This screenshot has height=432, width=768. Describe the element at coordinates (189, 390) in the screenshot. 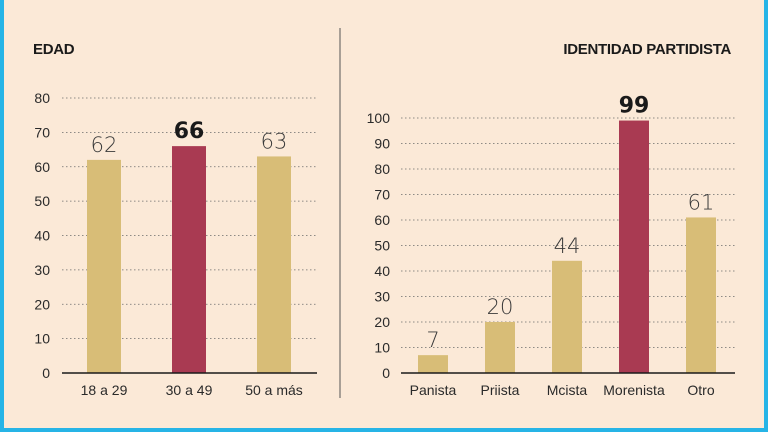

I see `x-category-label: 30 a 49` at that location.